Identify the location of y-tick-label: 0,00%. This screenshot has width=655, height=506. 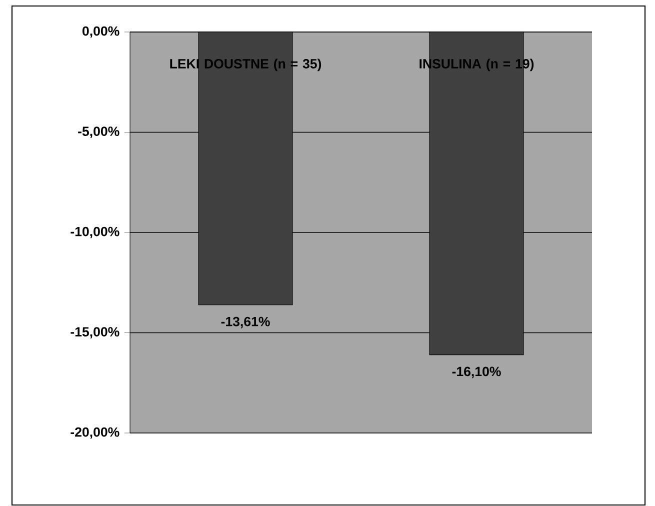
(101, 32).